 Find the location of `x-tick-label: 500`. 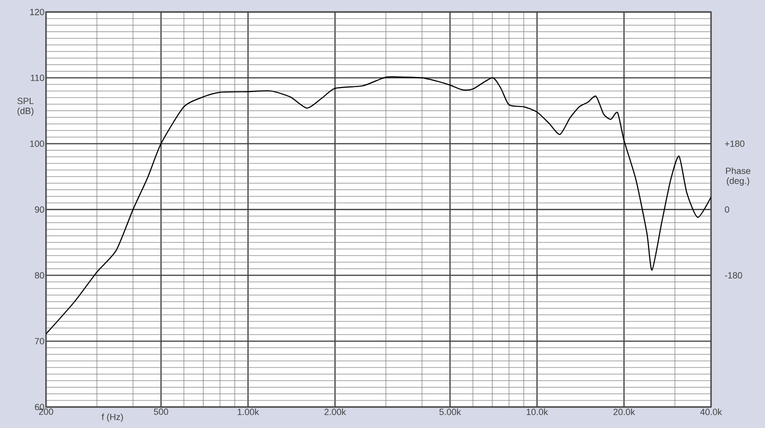

x-tick-label: 500 is located at coordinates (161, 411).